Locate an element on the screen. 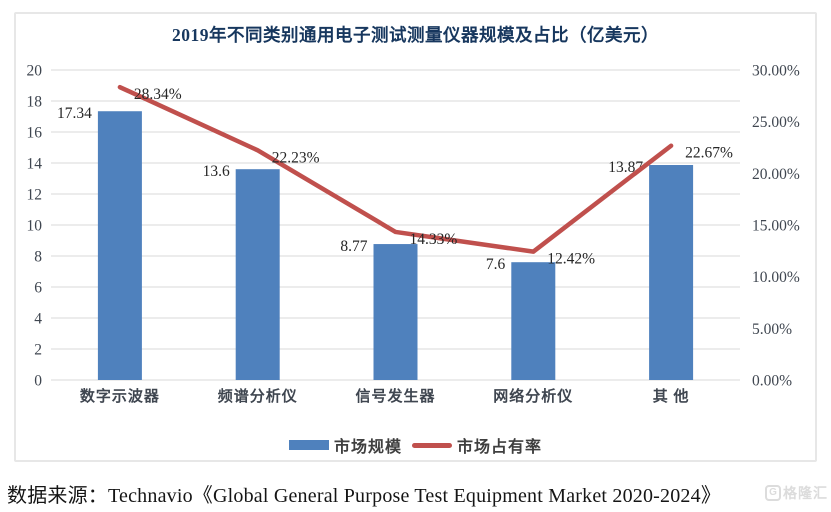  gelonghui-logo-text: 格隆汇 is located at coordinates (805, 493).